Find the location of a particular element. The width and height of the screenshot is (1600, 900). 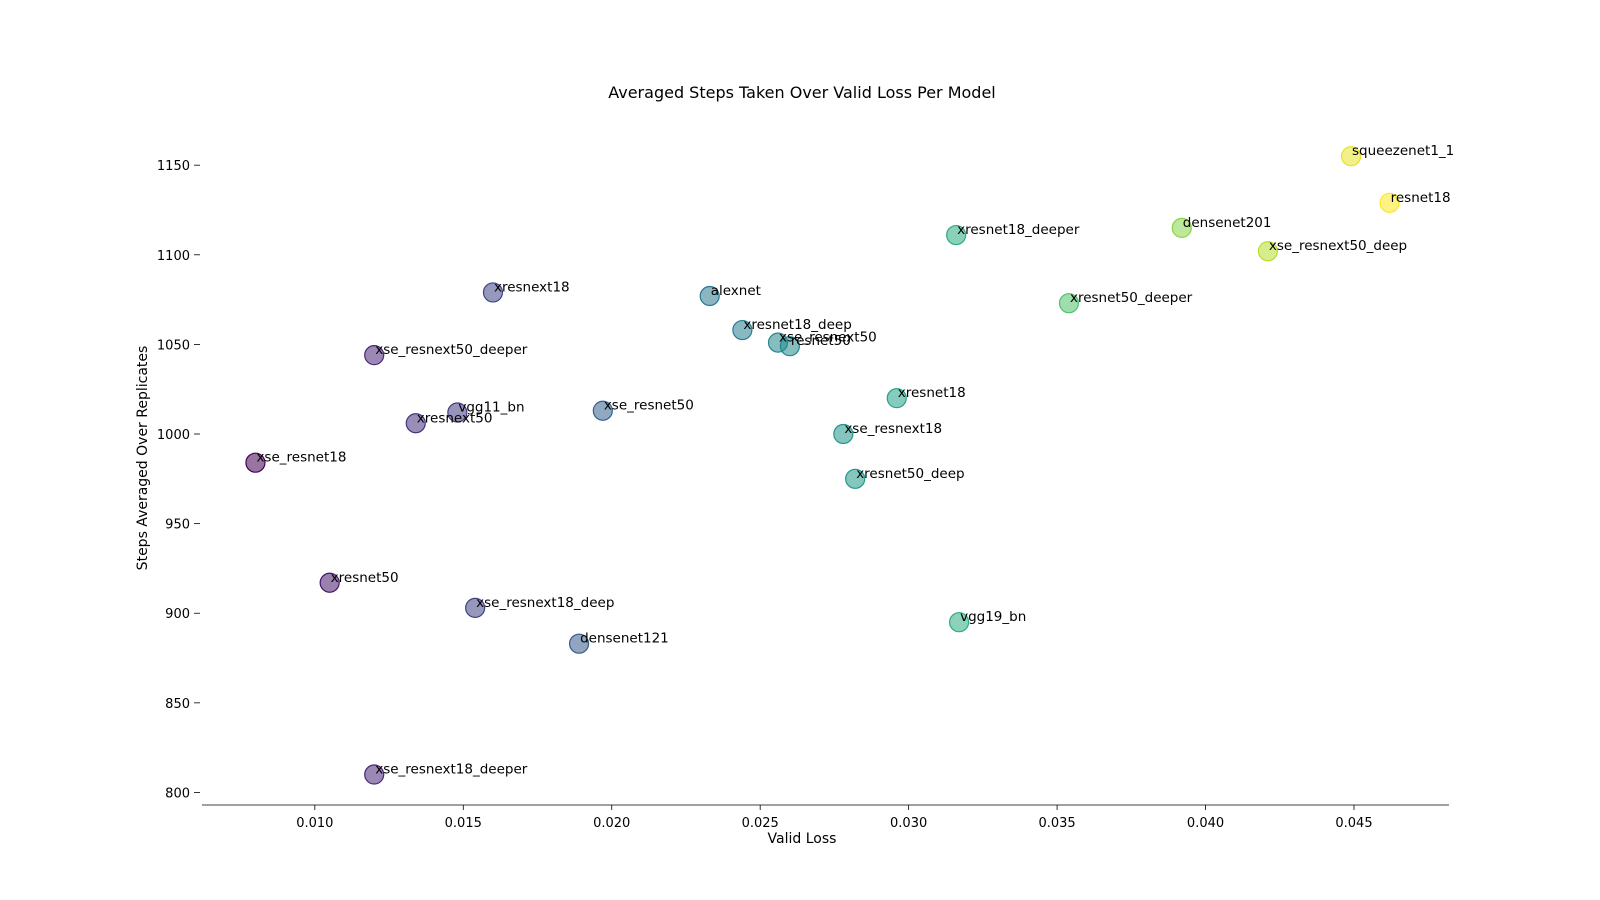

y-axis-label: Steps Averaged Over Replicates is located at coordinates (143, 458).